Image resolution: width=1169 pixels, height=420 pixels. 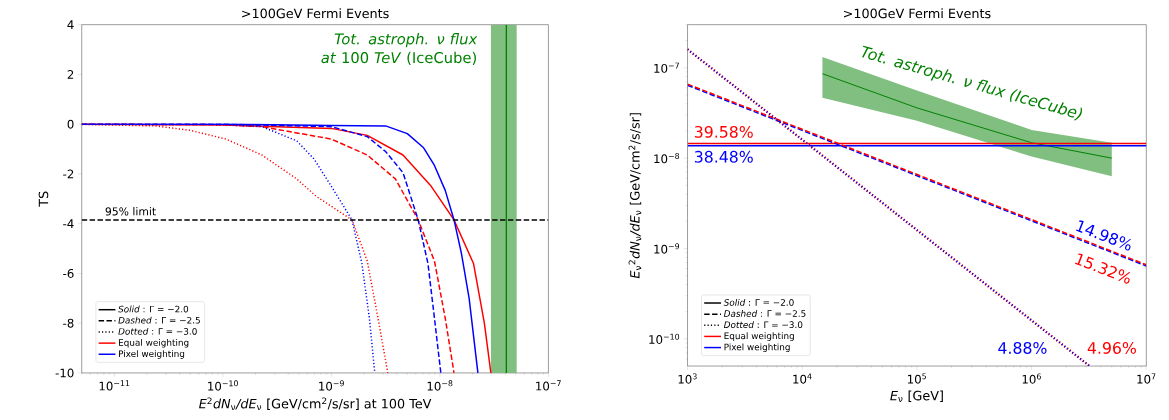 What do you see at coordinates (64, 373) in the screenshot?
I see `y-tick-label: -10` at bounding box center [64, 373].